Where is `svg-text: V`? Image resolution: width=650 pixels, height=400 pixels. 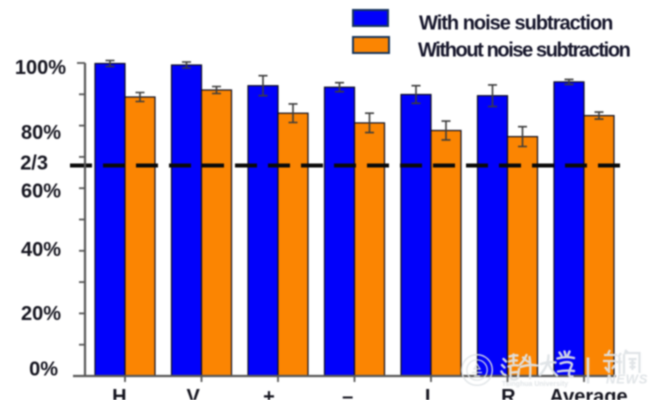
svg-text: V is located at coordinates (194, 393).